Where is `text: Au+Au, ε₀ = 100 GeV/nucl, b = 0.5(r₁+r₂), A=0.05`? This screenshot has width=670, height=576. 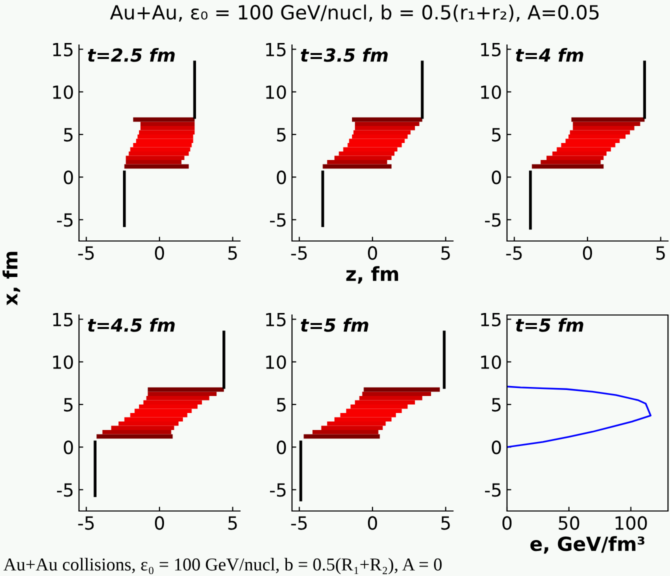
text: Au+Au, ε₀ = 100 GeV/nucl, b = 0.5(r₁+r₂), A=0.05 is located at coordinates (354, 13).